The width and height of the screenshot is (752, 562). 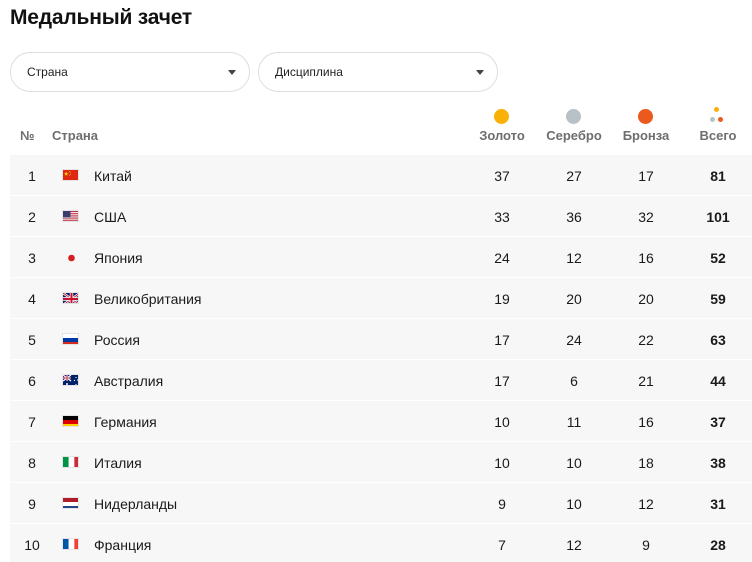 What do you see at coordinates (70, 257) in the screenshot?
I see `japan-flag-icon` at bounding box center [70, 257].